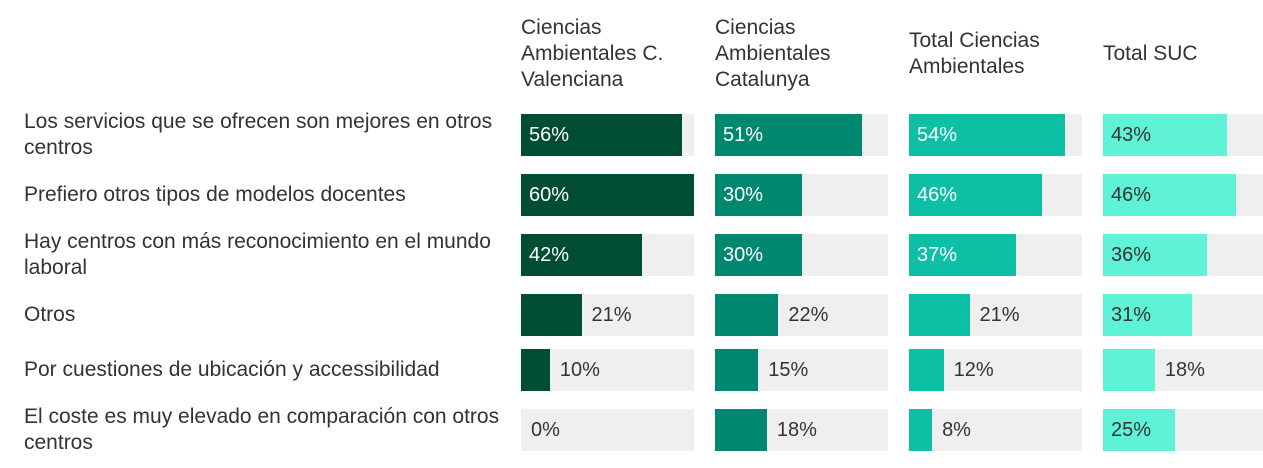  What do you see at coordinates (50, 314) in the screenshot?
I see `row-label: Otros` at bounding box center [50, 314].